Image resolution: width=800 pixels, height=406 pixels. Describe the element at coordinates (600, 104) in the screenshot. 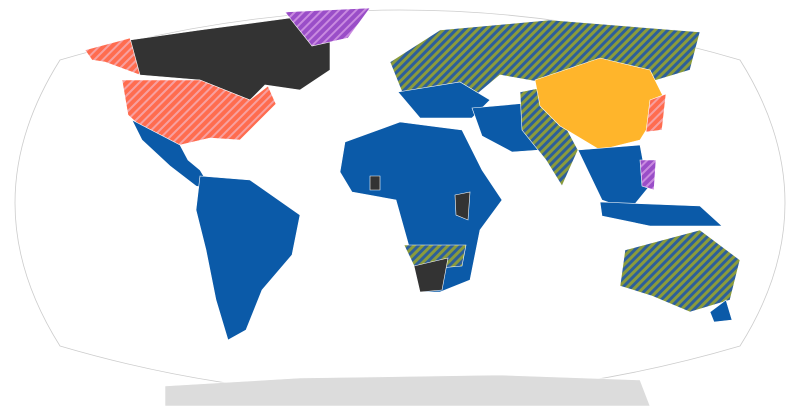

I see `region-china` at that location.